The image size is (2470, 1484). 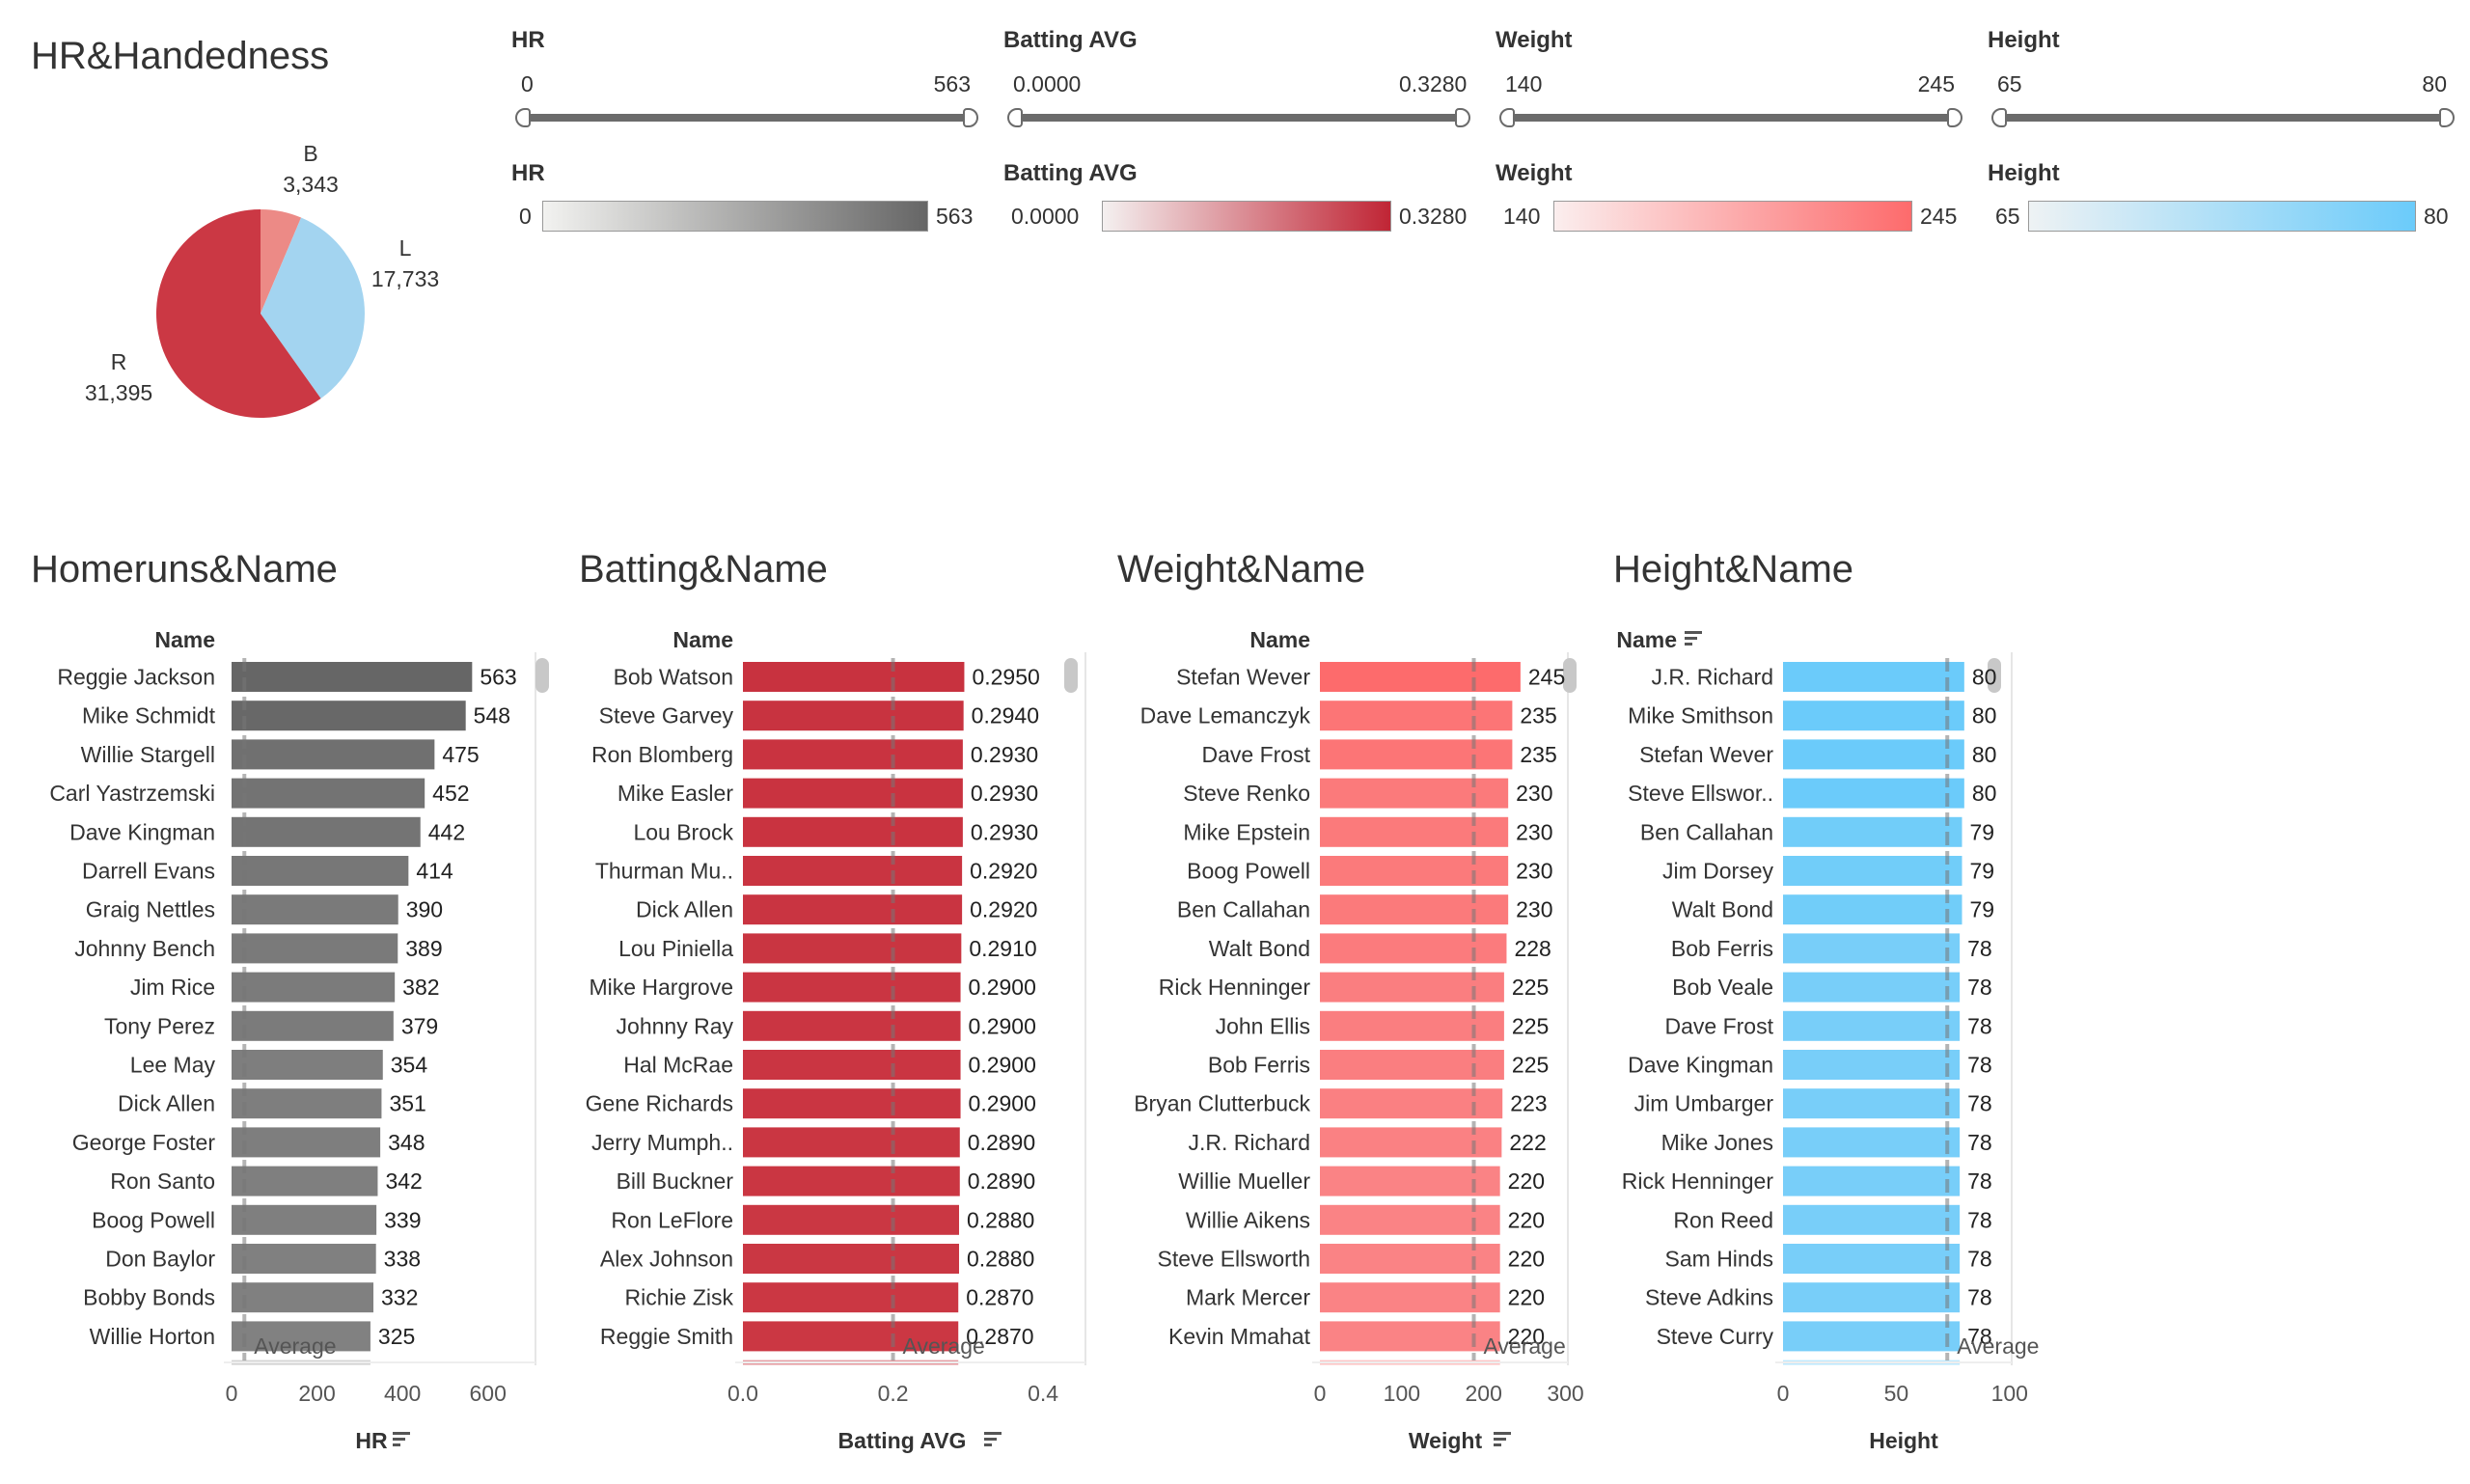 What do you see at coordinates (1246, 793) in the screenshot?
I see `row-label: Steve Renko` at bounding box center [1246, 793].